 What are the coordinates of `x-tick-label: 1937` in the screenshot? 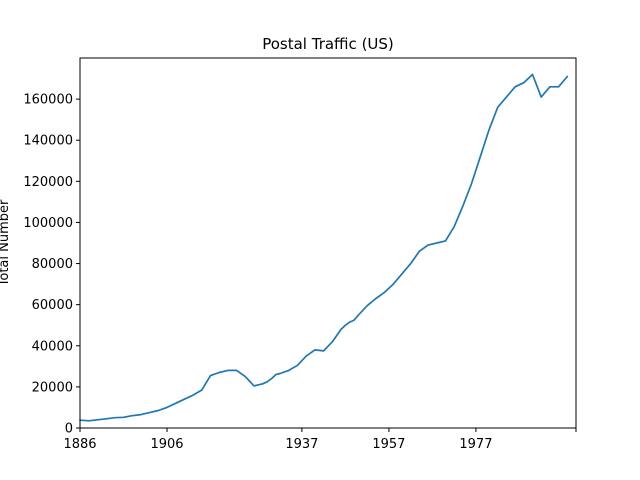 It's located at (301, 444).